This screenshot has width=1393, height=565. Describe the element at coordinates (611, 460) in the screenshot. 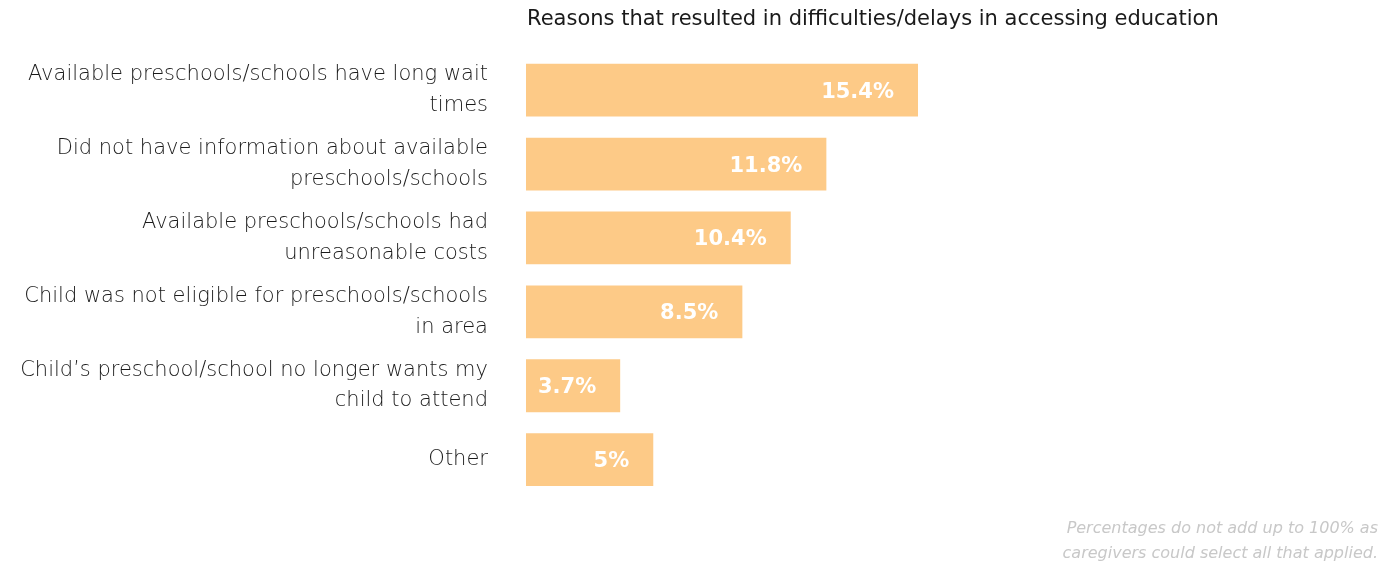

I see `data-label: 5%` at that location.